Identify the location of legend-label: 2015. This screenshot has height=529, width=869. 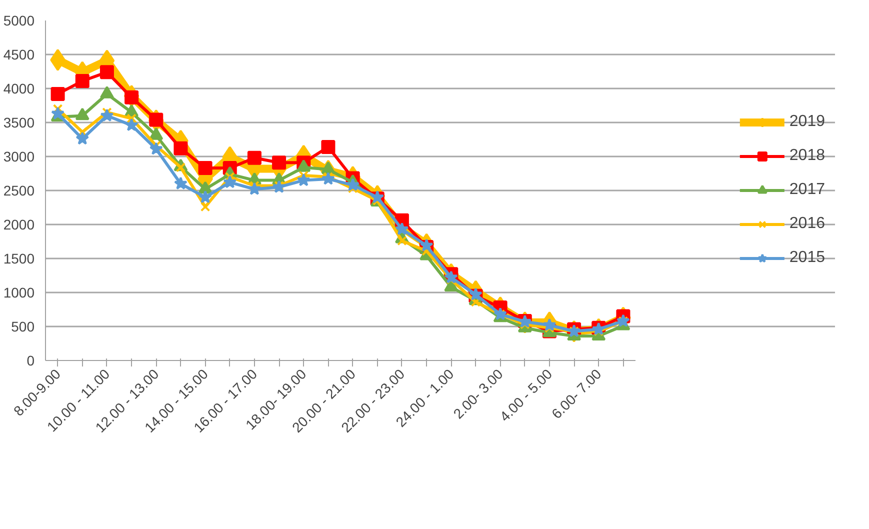
(807, 258).